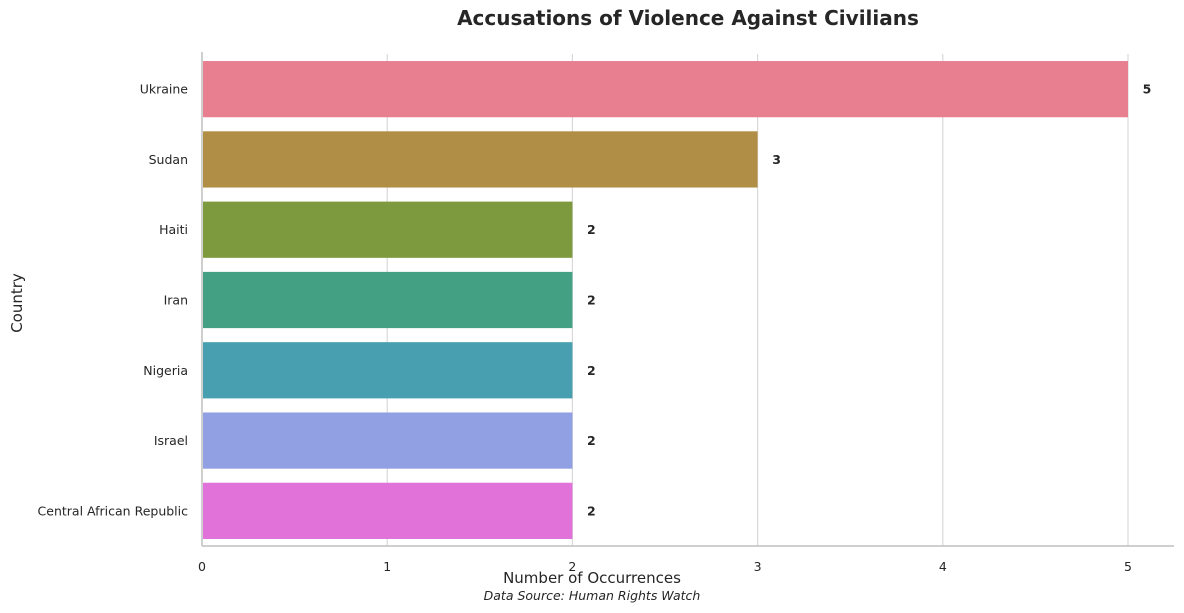 The height and width of the screenshot is (613, 1184). I want to click on y-tick-label: Israel, so click(171, 440).